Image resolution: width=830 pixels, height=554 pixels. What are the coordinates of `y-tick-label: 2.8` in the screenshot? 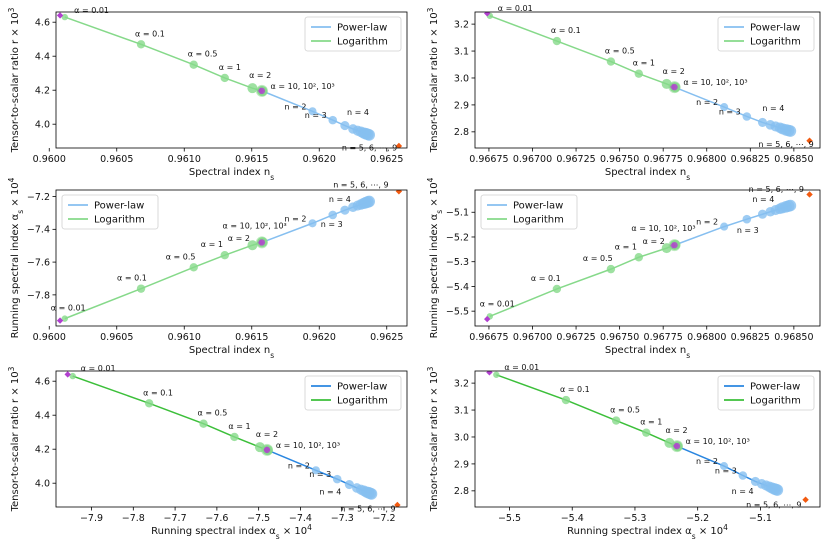 It's located at (461, 132).